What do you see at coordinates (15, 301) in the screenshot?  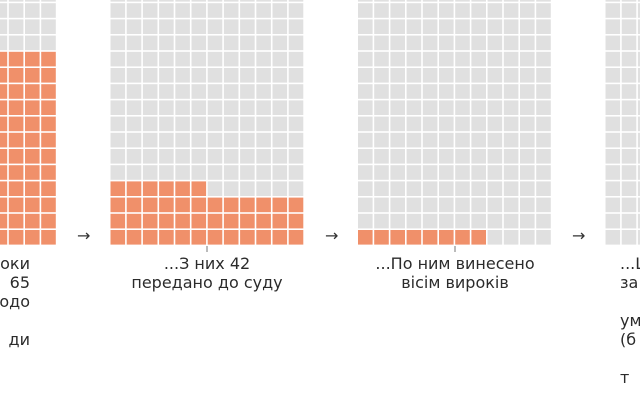 I see `panel-1-caption-line-3: щодо` at bounding box center [15, 301].